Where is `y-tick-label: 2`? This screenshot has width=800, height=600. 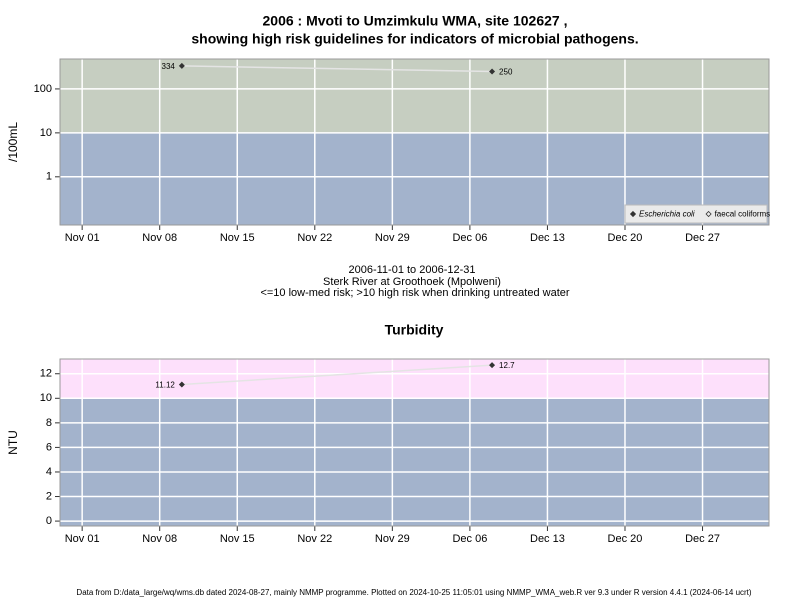
y-tick-label: 2 is located at coordinates (49, 496).